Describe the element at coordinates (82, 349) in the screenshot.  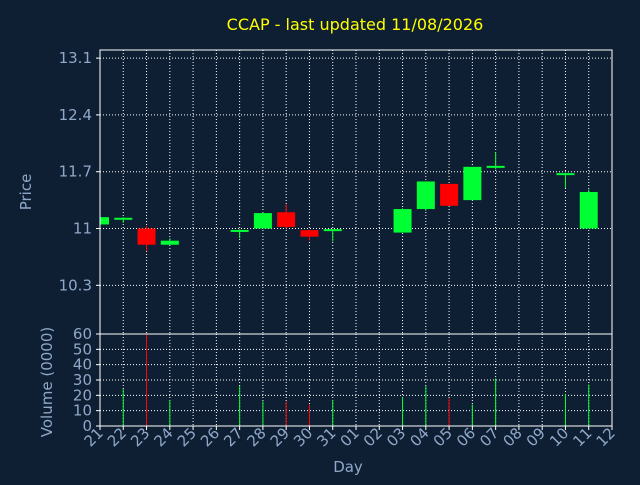
I see `volume-tick-label: 50` at that location.